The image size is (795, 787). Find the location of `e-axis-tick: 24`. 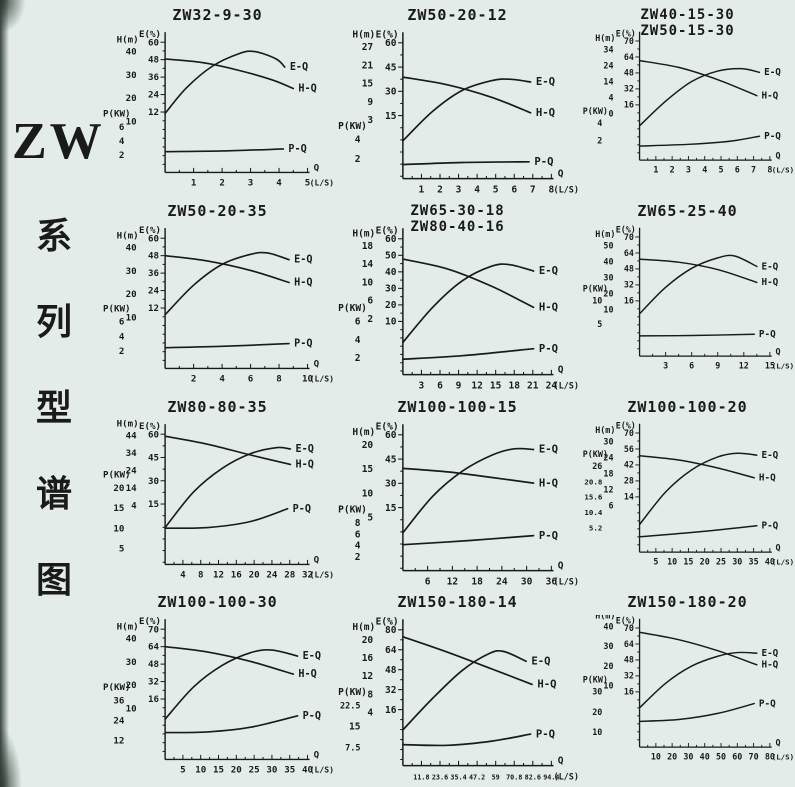

e-axis-tick: 24 is located at coordinates (154, 96).